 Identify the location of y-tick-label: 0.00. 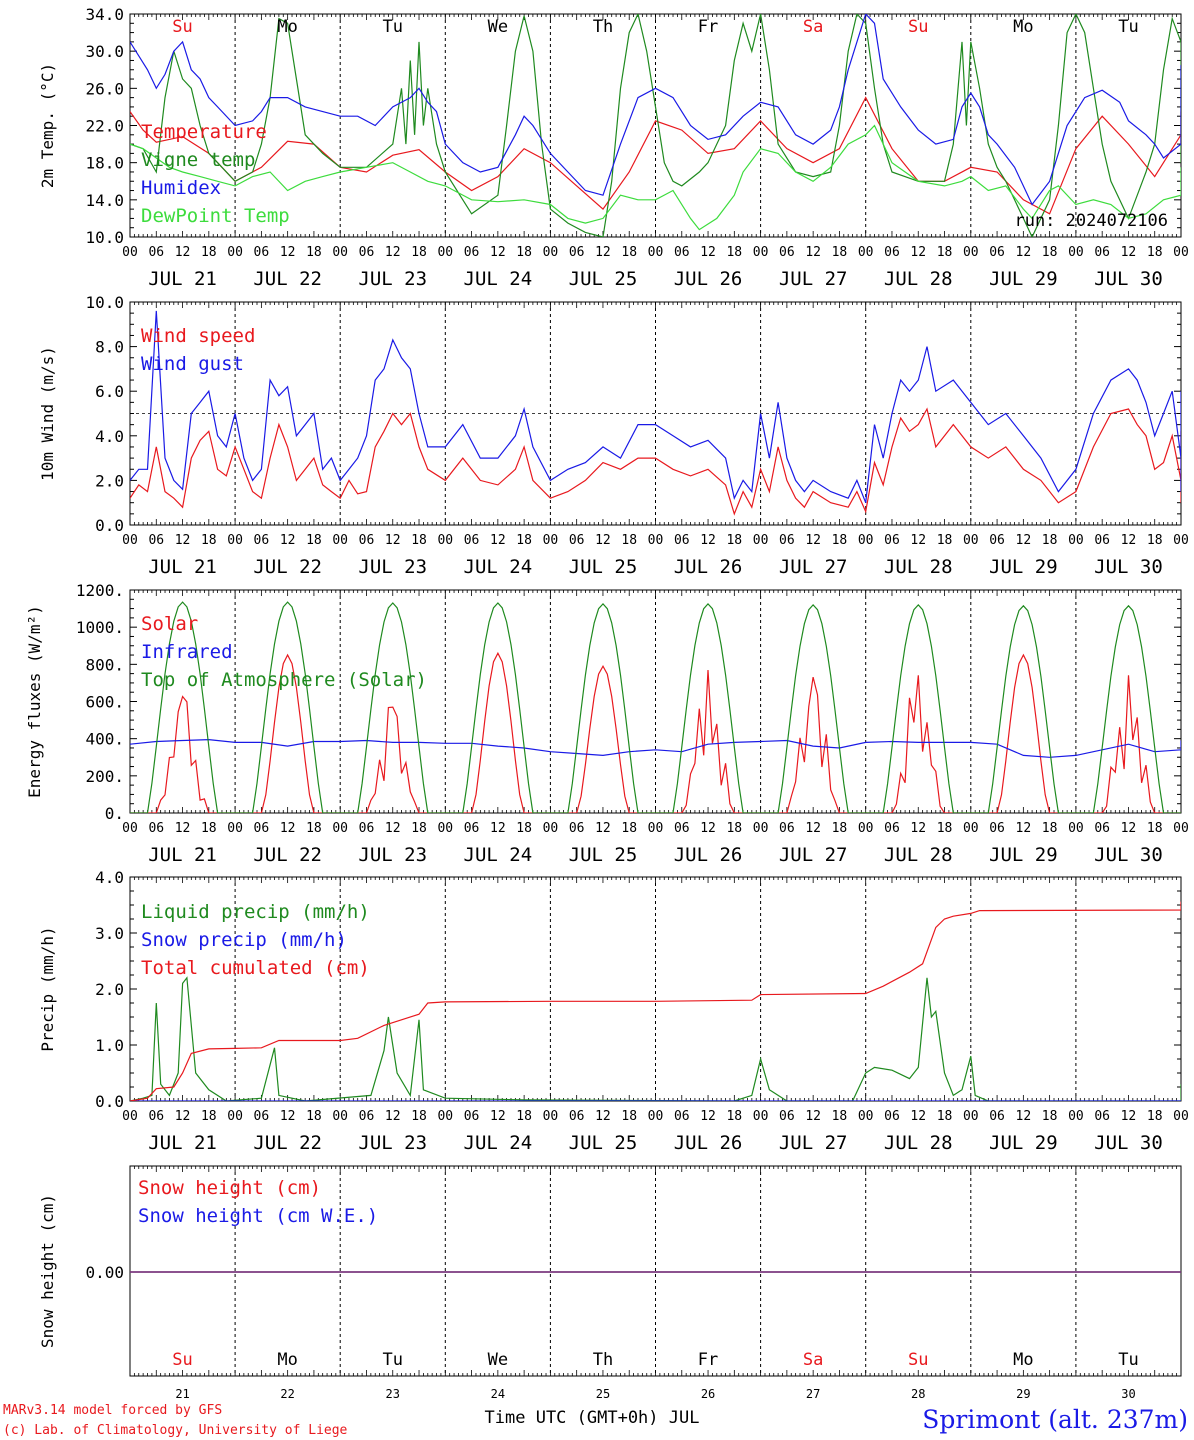
(104, 1272).